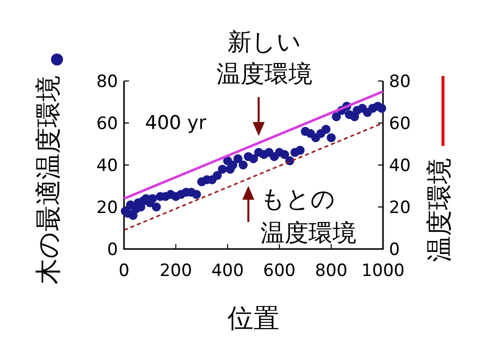 The width and height of the screenshot is (500, 360). Describe the element at coordinates (227, 271) in the screenshot. I see `x-tick-label: 400` at that location.